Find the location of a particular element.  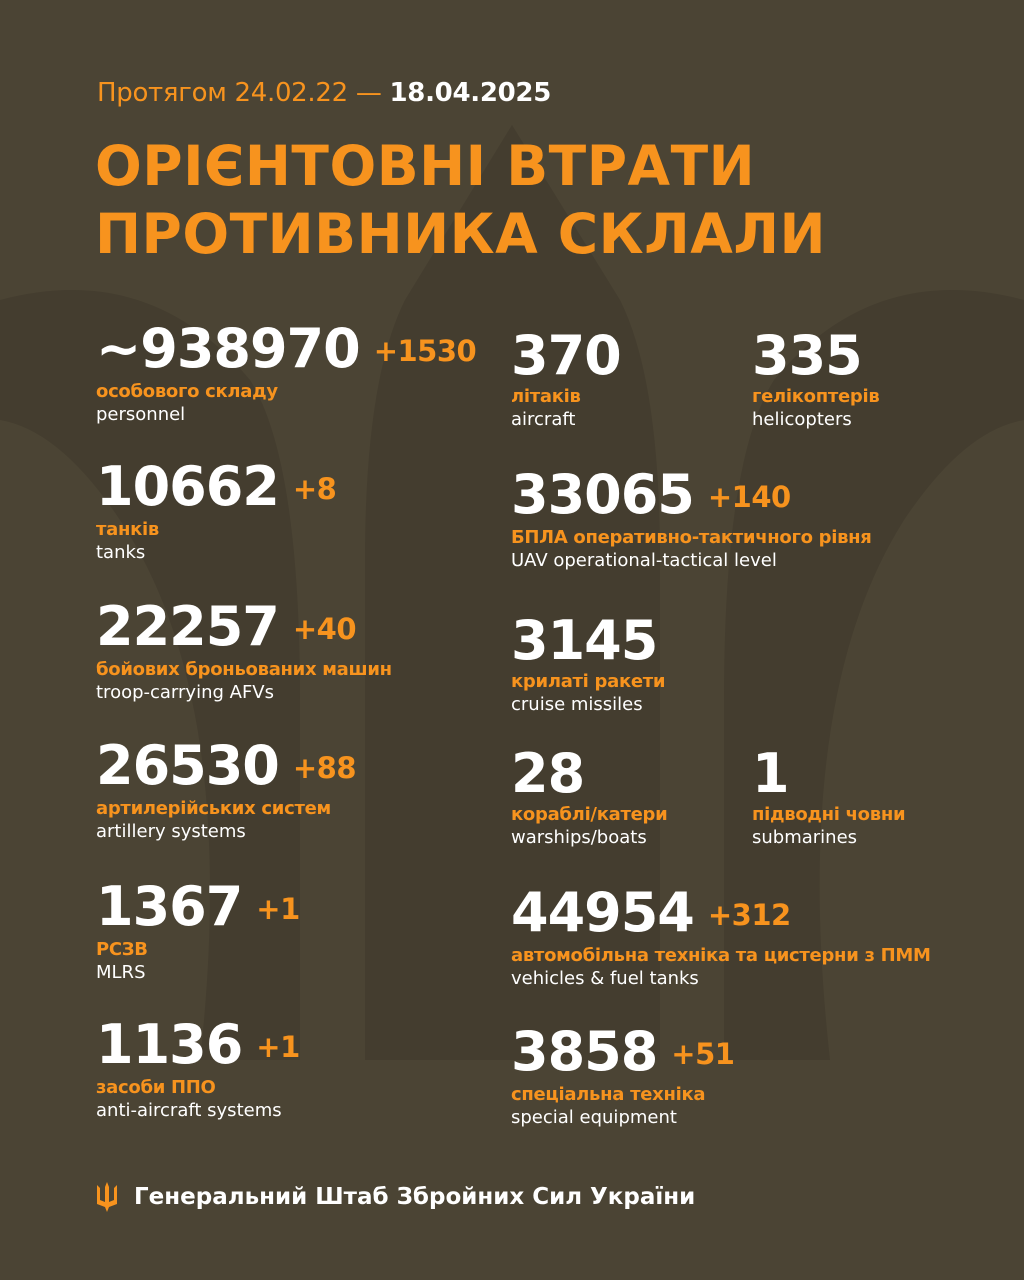

stat-label-en: helicopters is located at coordinates (802, 419).